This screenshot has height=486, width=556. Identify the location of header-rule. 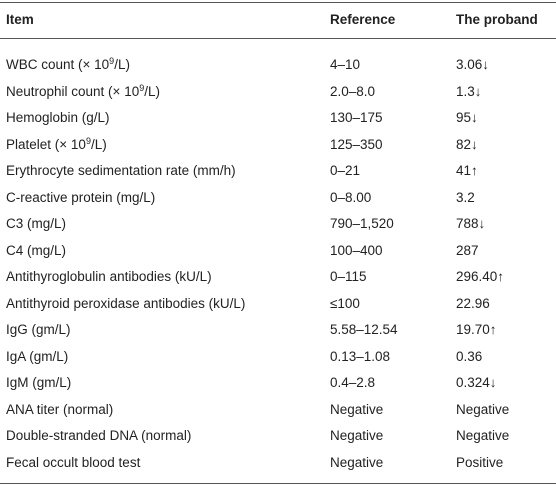
(278, 38).